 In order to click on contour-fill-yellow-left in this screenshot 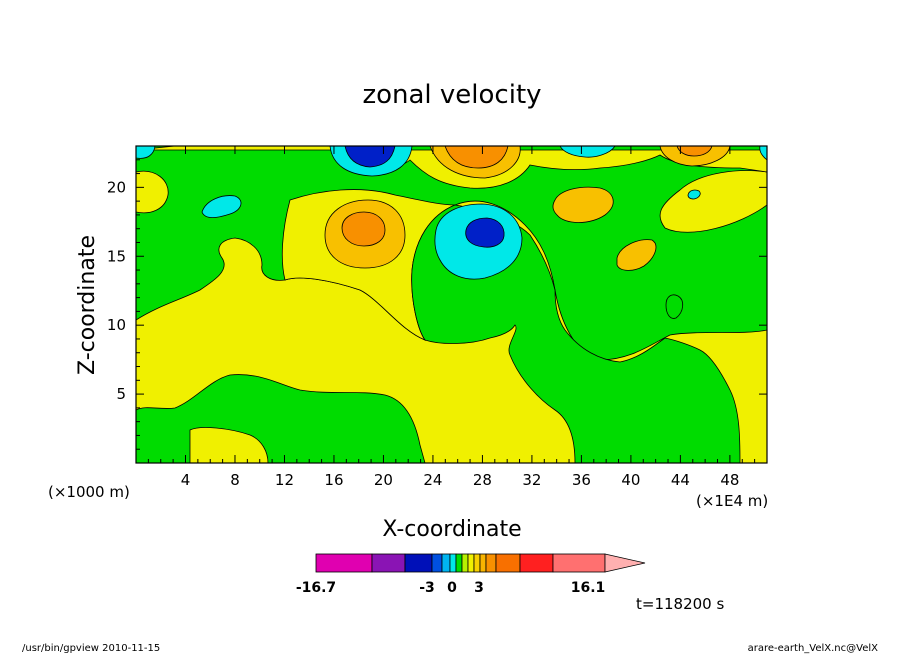, I will do `click(152, 192)`.